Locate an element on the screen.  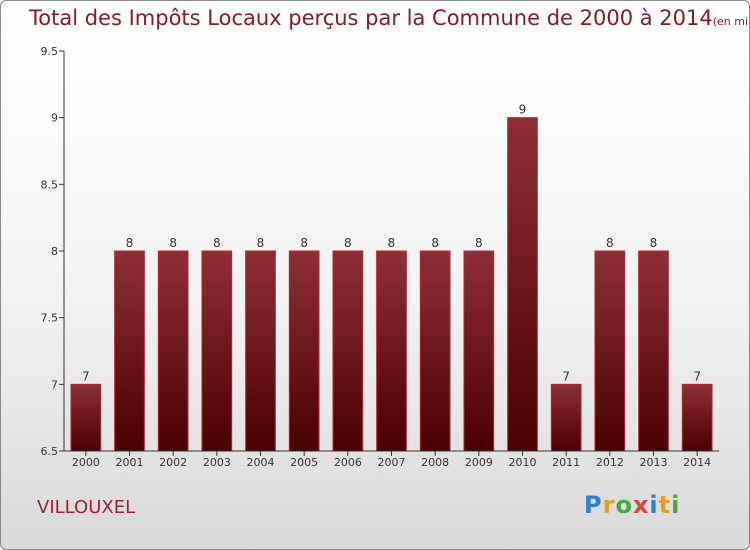
y-tick-label: 9.5 is located at coordinates (50, 51).